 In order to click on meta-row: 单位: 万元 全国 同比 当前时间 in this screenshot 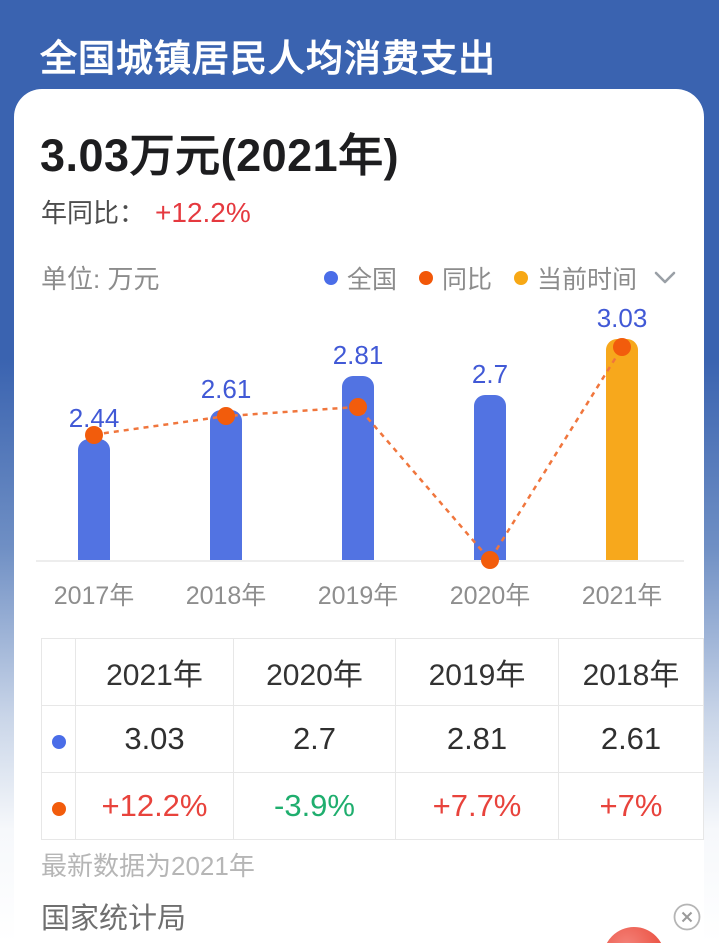, I will do `click(359, 277)`.